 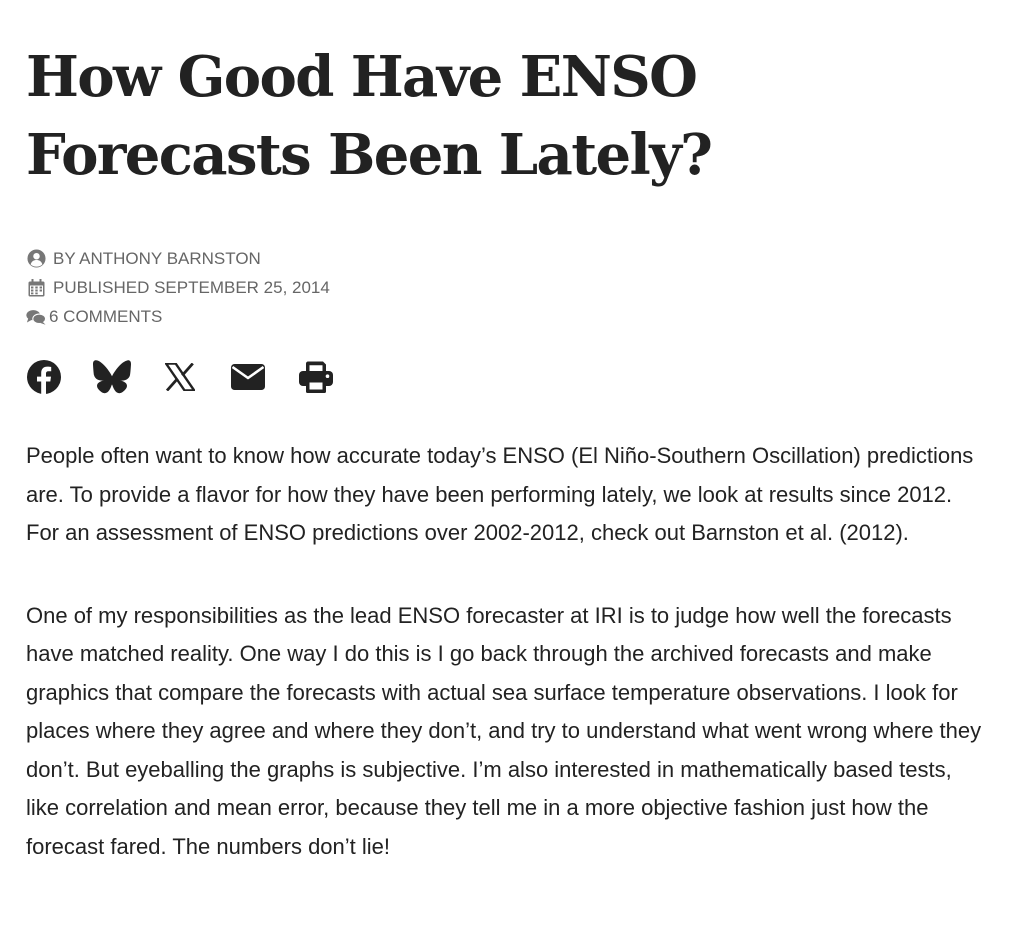 I want to click on print-icon, so click(x=316, y=377).